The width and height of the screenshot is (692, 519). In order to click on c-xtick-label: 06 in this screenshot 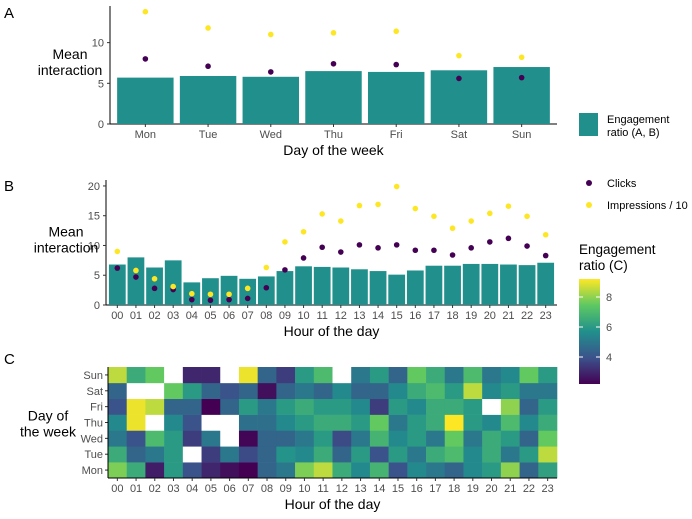, I will do `click(229, 489)`.